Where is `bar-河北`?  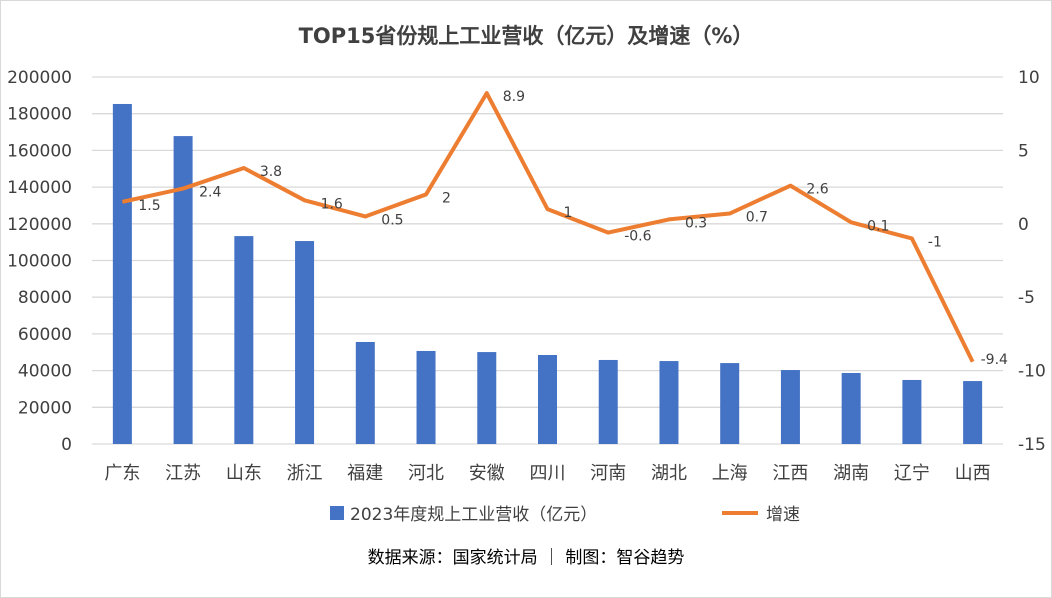
bar-河北 is located at coordinates (426, 397).